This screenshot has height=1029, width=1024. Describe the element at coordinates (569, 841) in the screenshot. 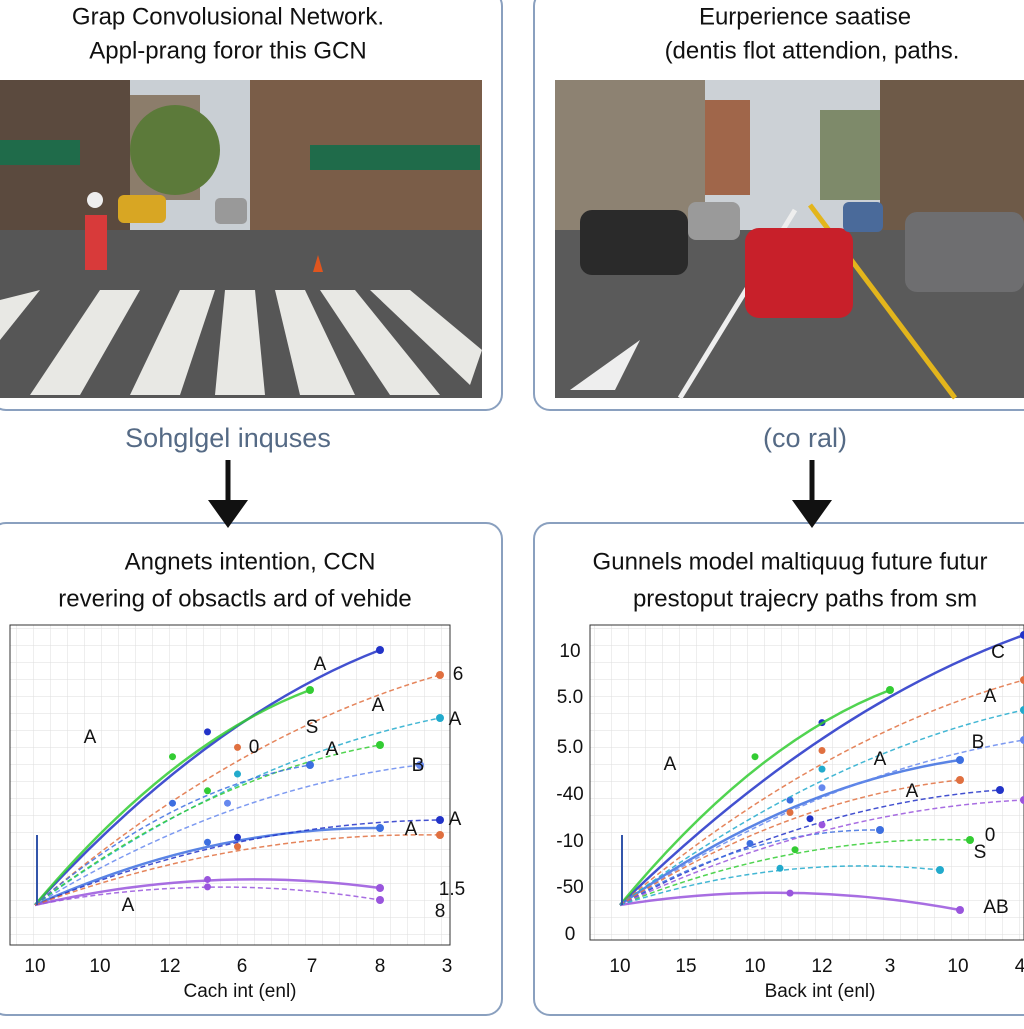

I see `y-tick-label: -10` at that location.